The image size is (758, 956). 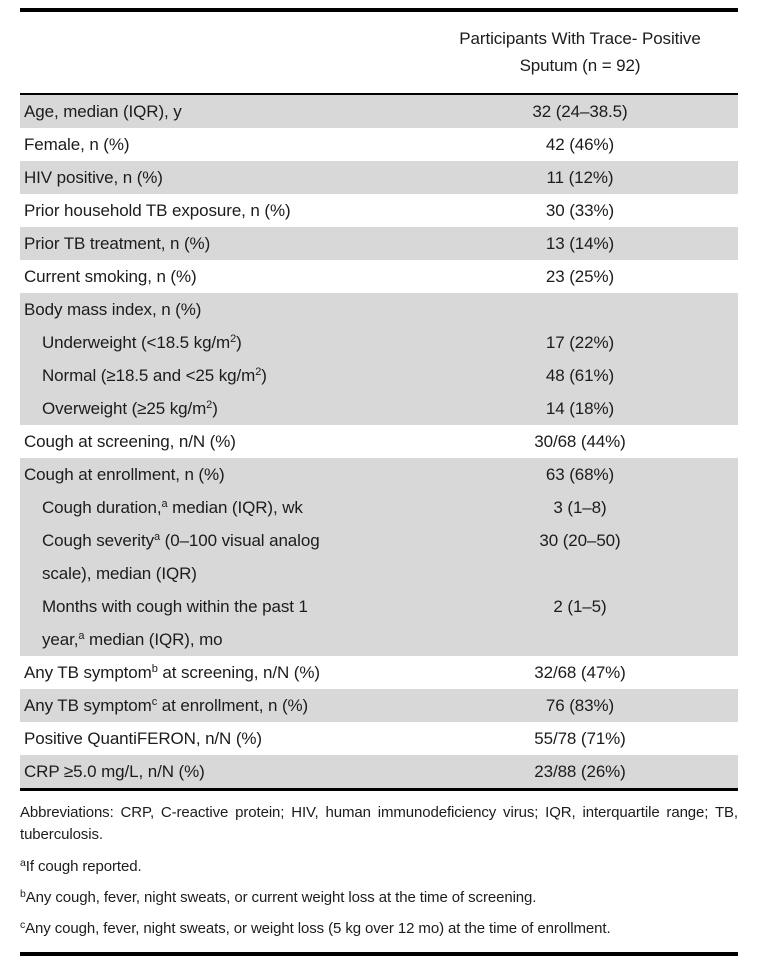 I want to click on row-label: Positive QuantiFERON, n/N (%), so click(x=221, y=738).